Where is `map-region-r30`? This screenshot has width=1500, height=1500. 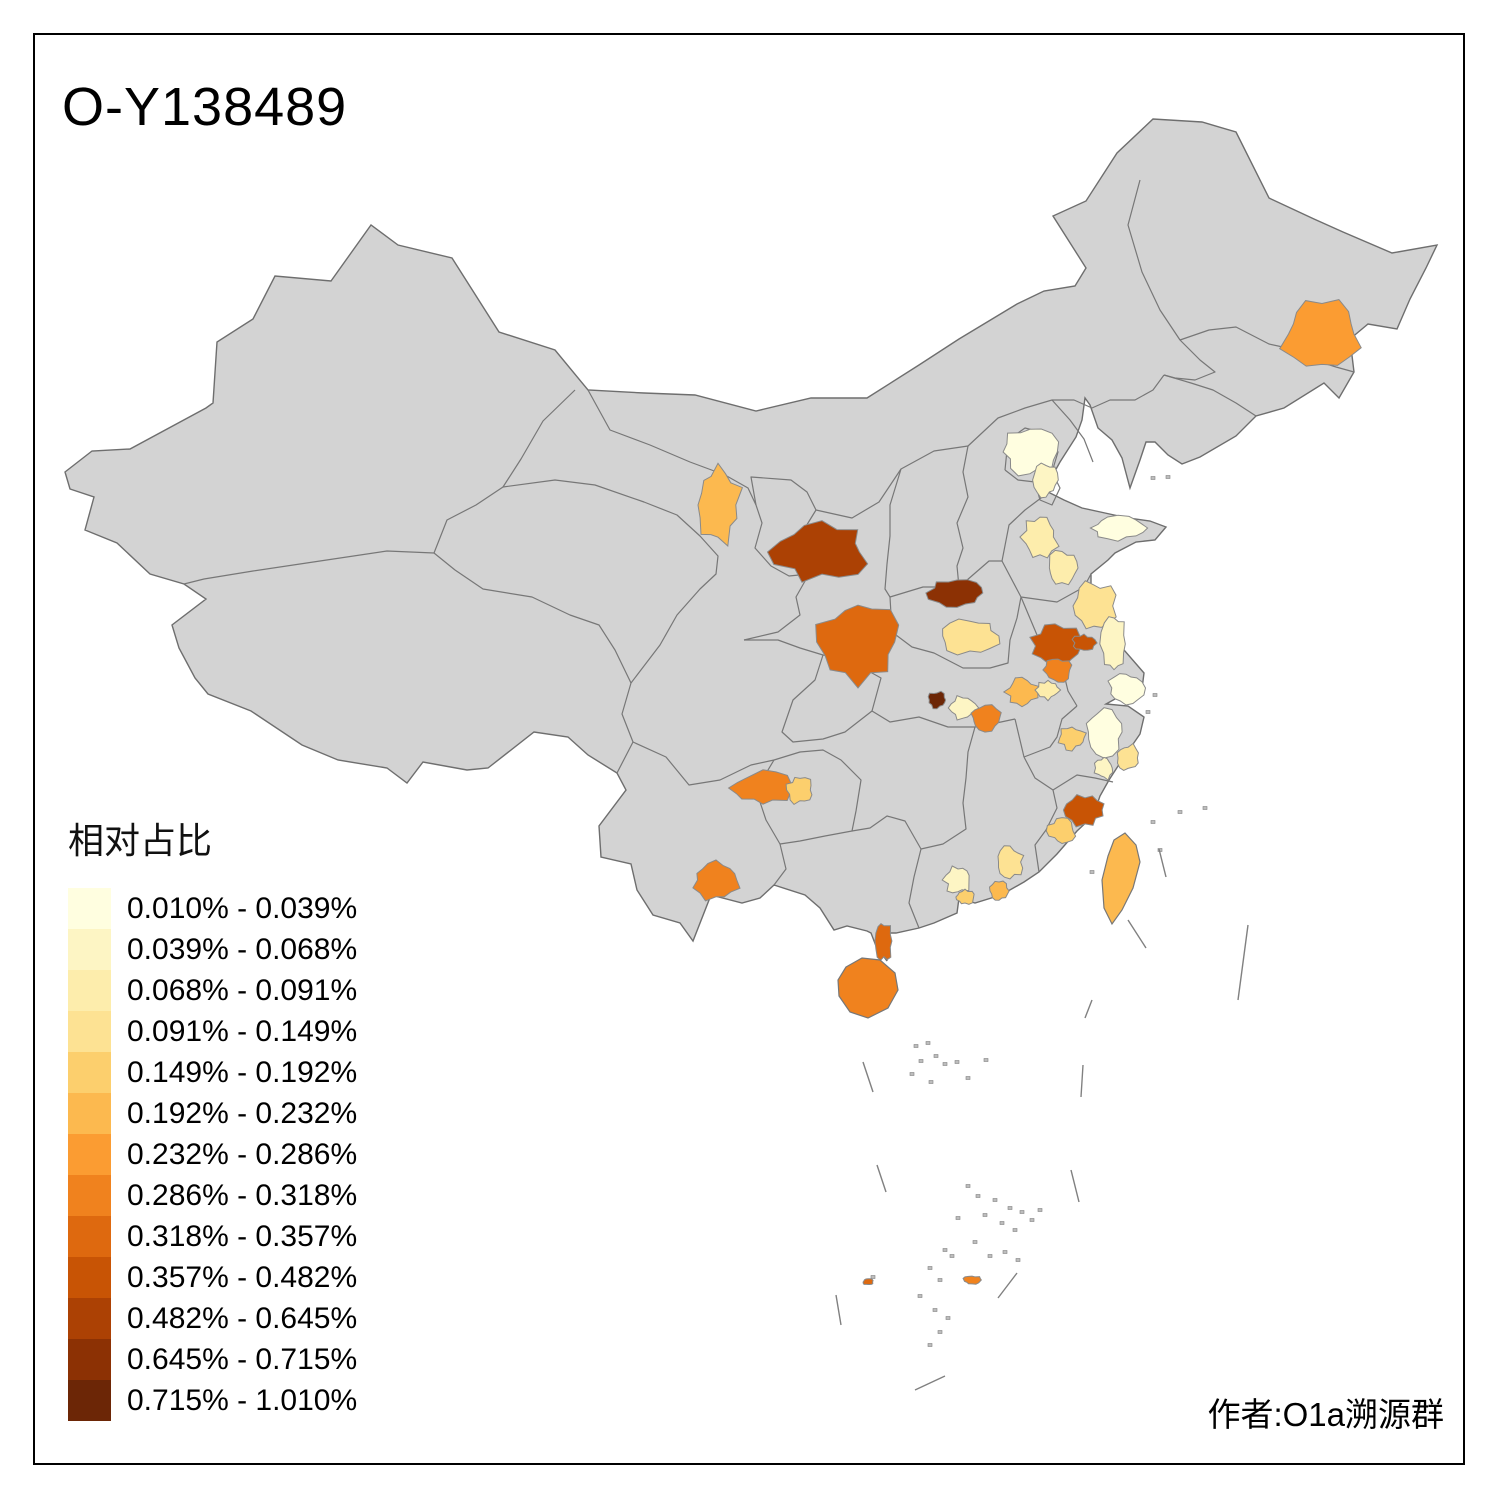
map-region-r30 is located at coordinates (799, 791).